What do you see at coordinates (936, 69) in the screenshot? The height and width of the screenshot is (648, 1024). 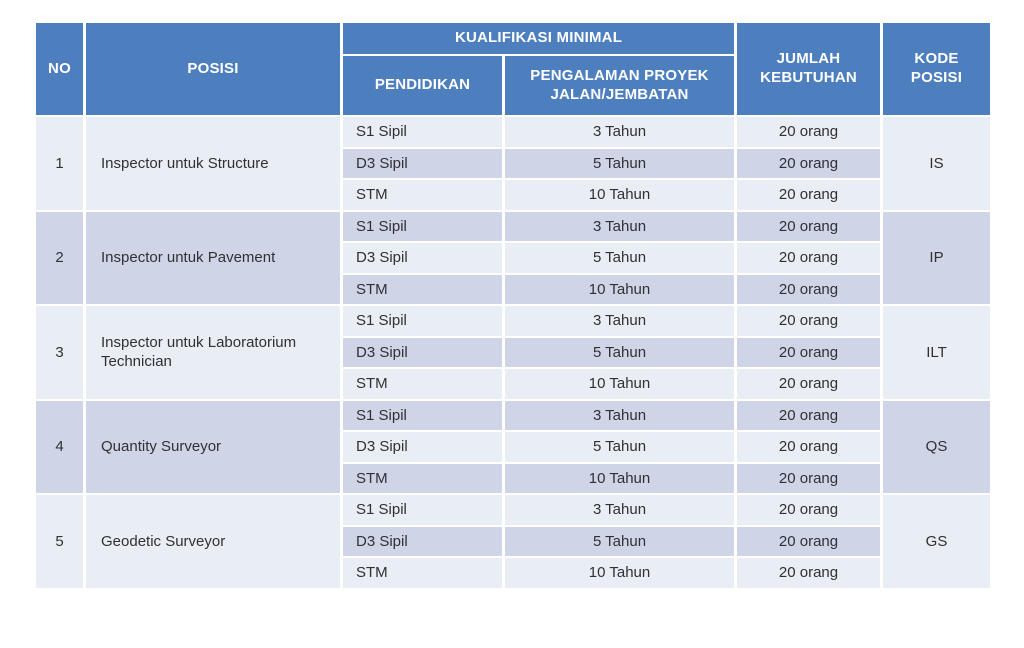 I see `header-kode-posisi: KODE POSISI` at bounding box center [936, 69].